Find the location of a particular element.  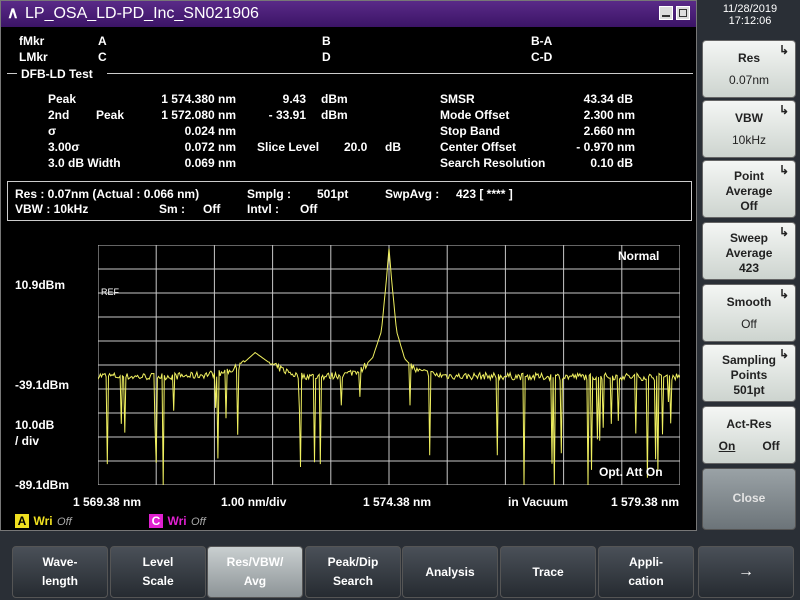

sampling-value: 501pt is located at coordinates (333, 194).